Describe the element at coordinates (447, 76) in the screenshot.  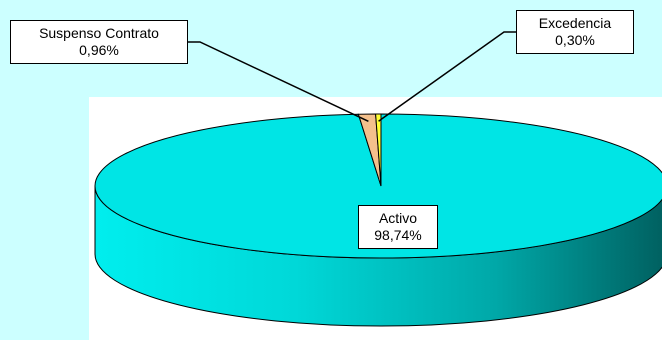
I see `leader-line-excedencia` at that location.